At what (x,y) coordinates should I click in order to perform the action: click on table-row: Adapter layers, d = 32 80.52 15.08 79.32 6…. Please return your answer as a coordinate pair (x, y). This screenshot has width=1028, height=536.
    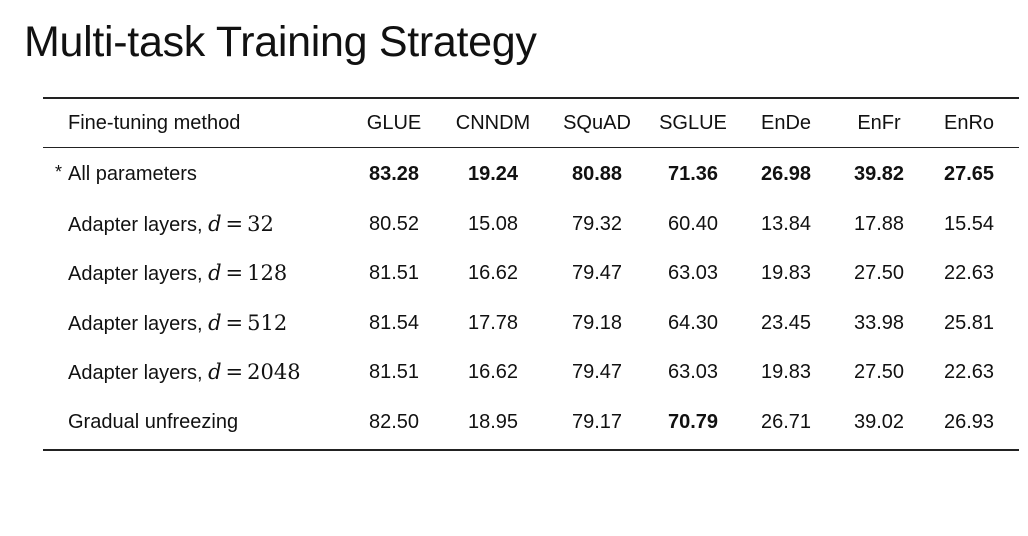
    Looking at the image, I should click on (531, 225).